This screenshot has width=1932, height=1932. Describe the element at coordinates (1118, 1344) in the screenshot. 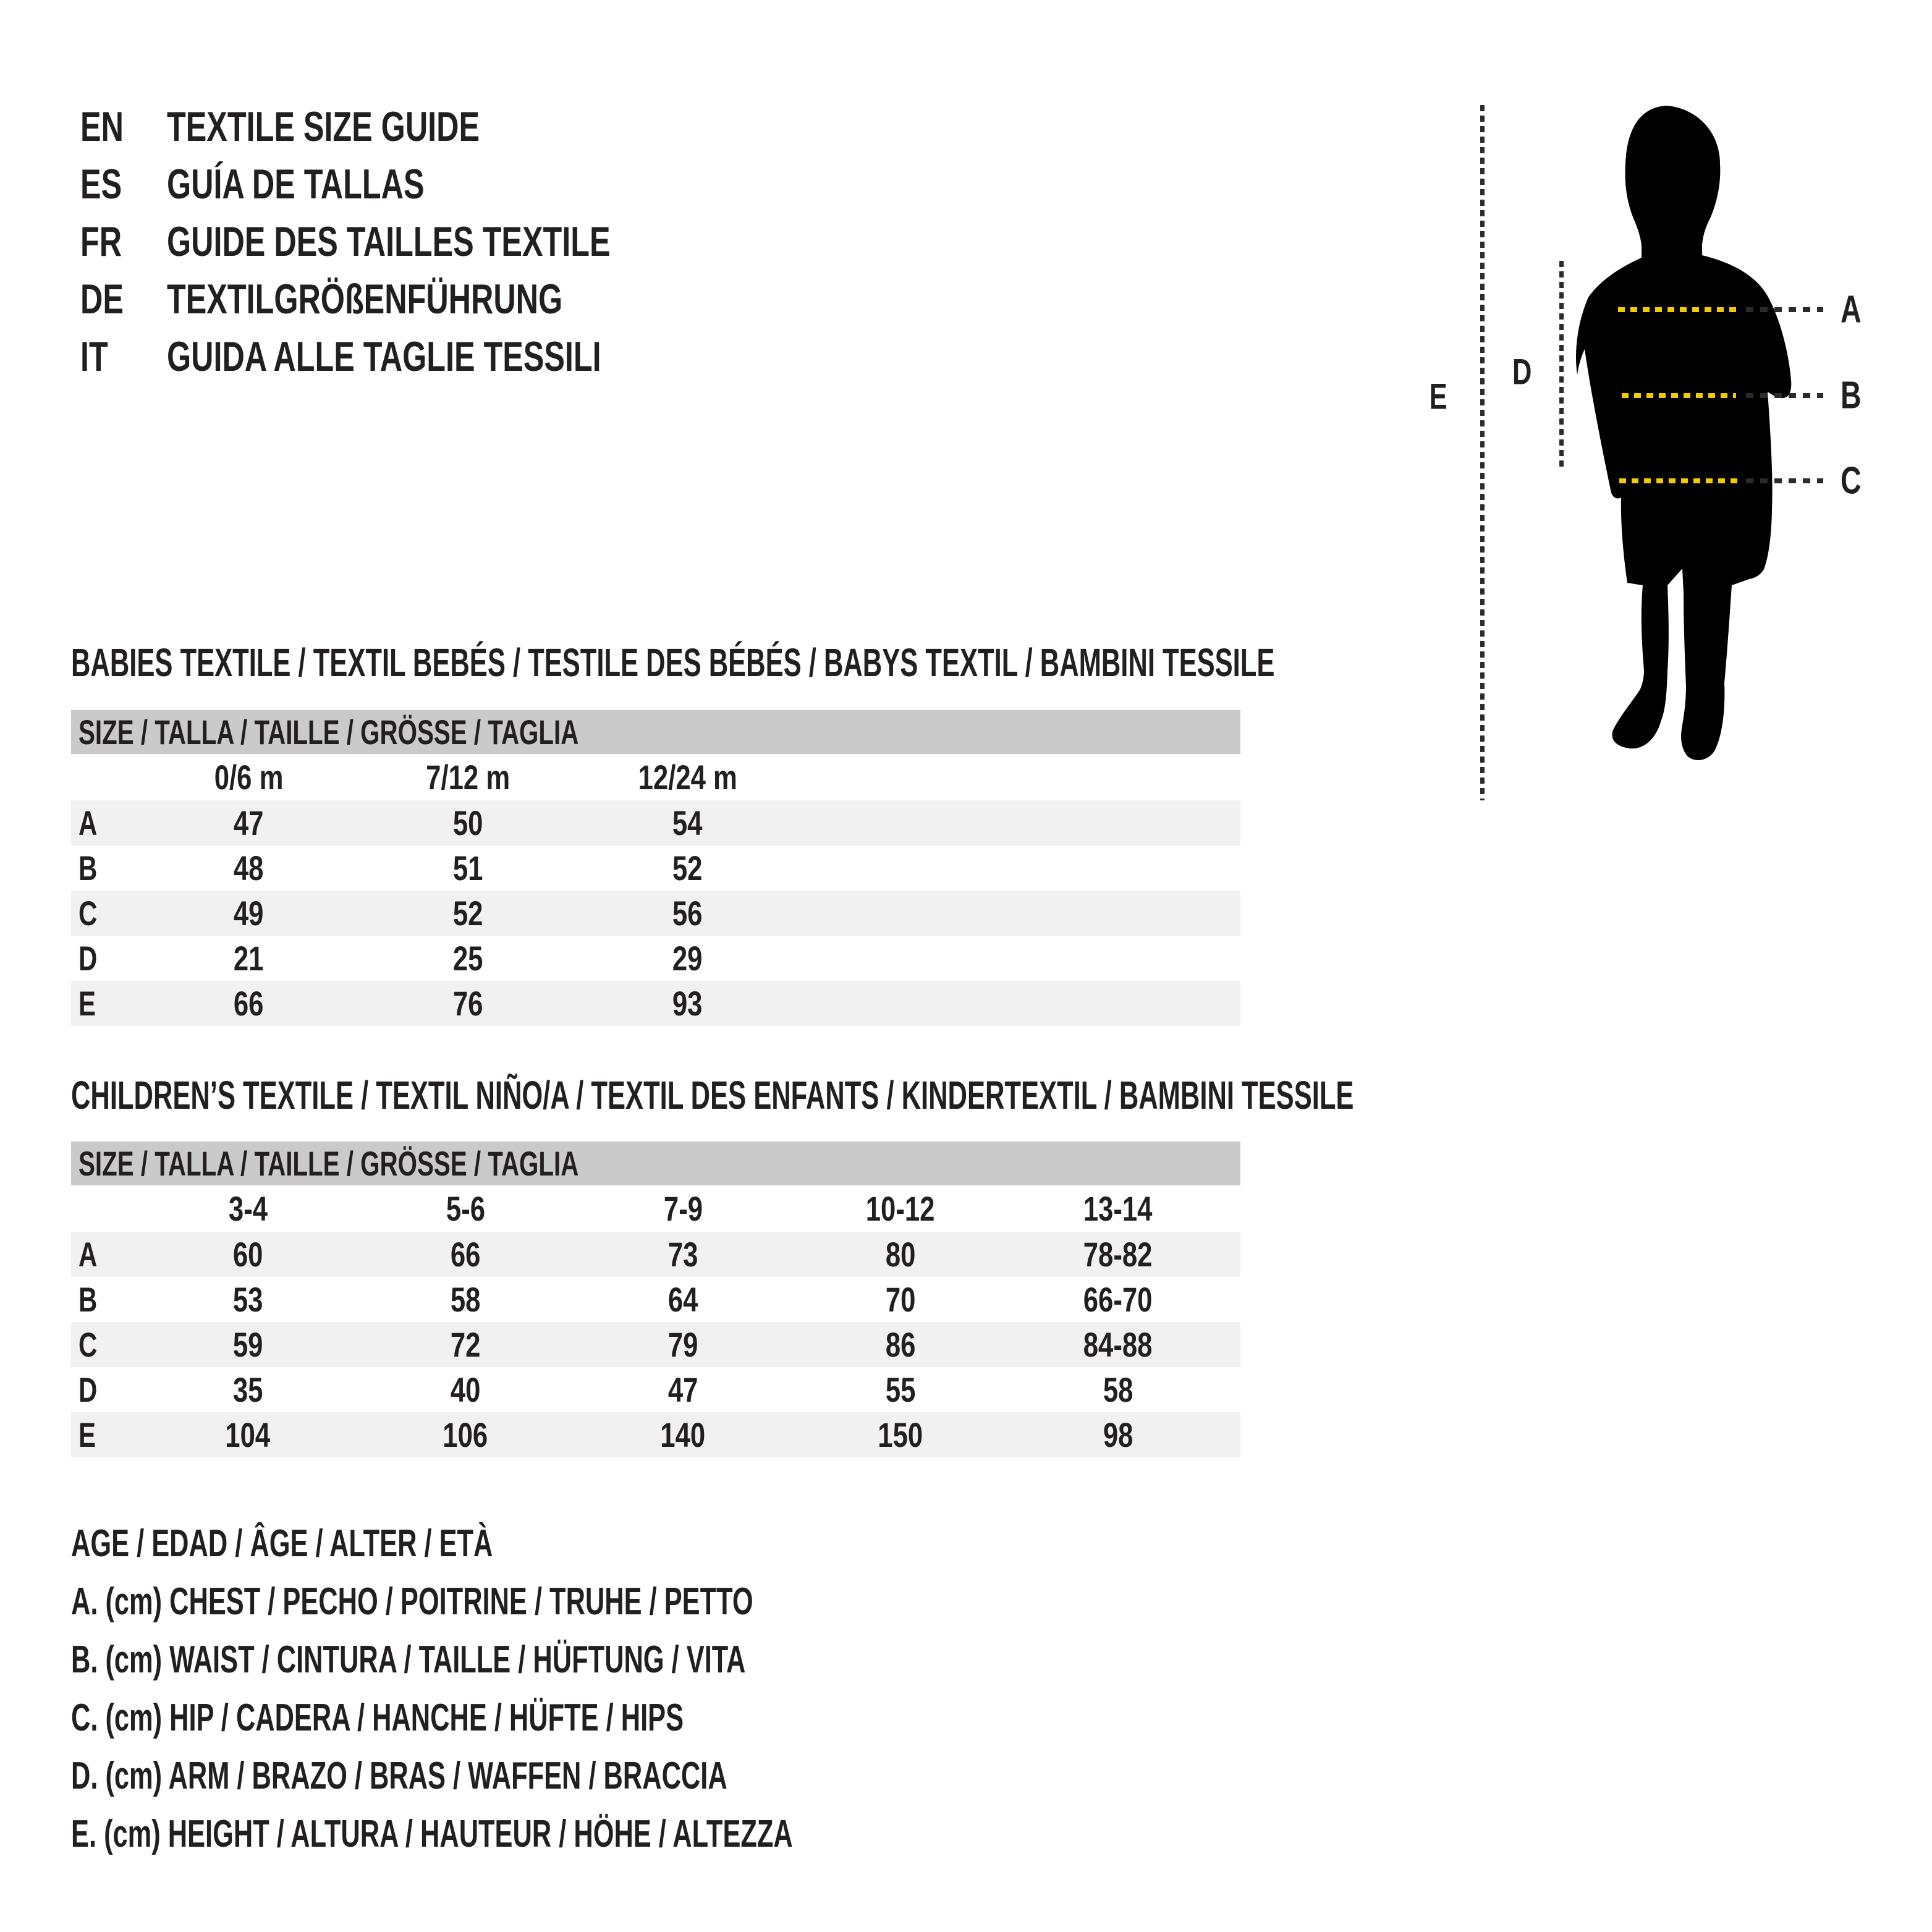

I see `cell-value: 84-88` at that location.